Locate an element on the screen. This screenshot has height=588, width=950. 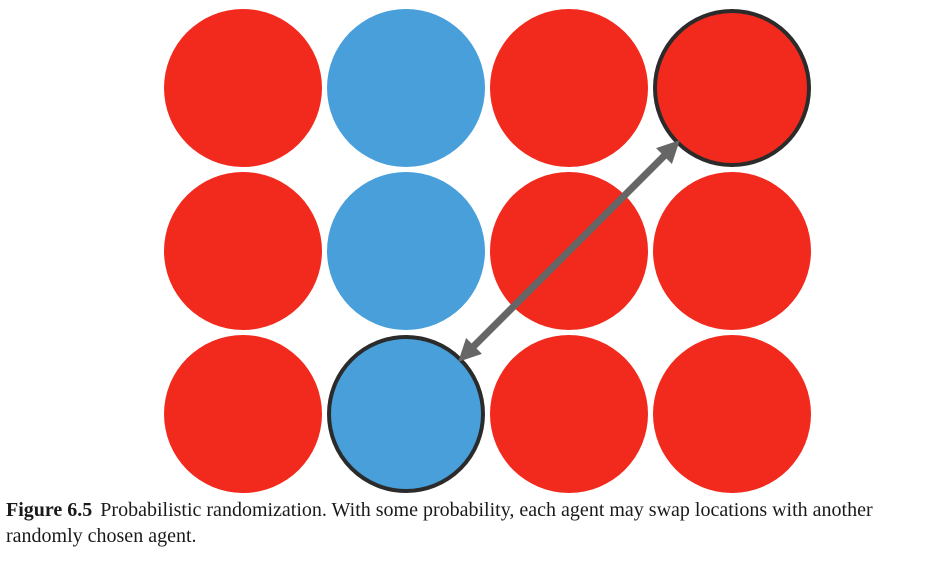
swap-arrow-layer is located at coordinates (569, 251).